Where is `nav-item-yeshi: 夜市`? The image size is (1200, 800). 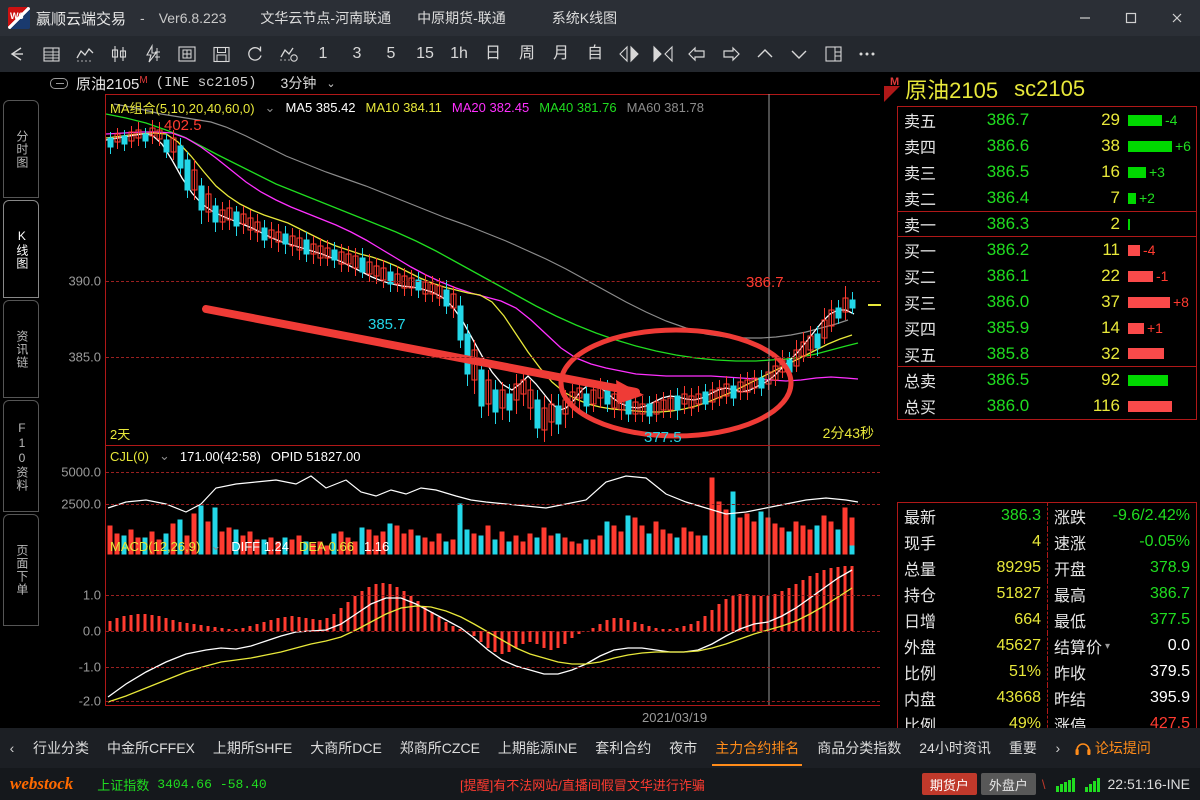
nav-item-yeshi: 夜市 is located at coordinates (683, 748).